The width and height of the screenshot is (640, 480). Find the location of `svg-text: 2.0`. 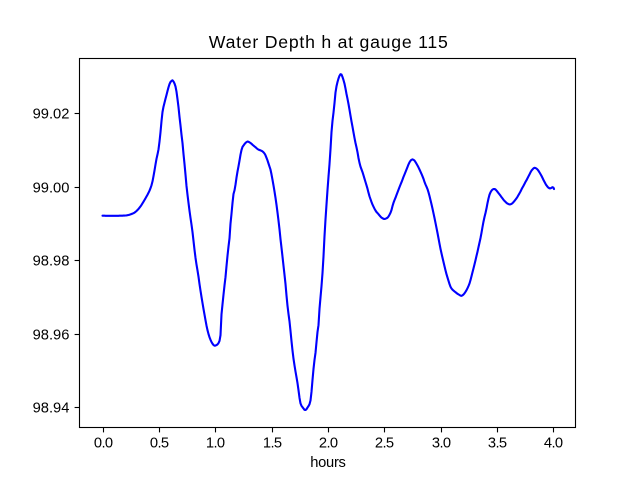

svg-text: 2.0 is located at coordinates (328, 444).